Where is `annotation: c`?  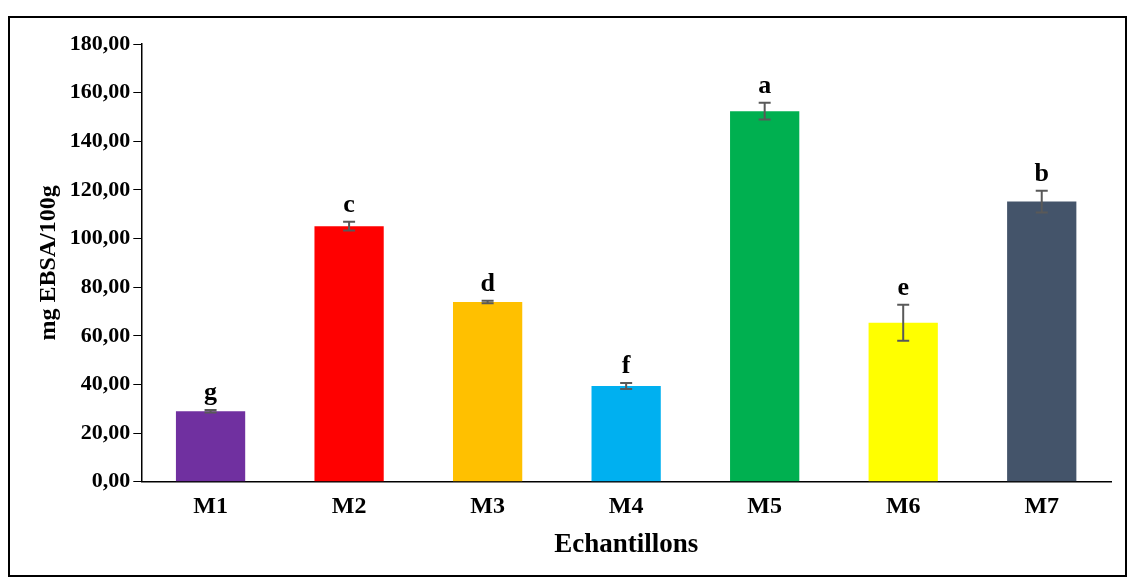
annotation: c is located at coordinates (349, 203).